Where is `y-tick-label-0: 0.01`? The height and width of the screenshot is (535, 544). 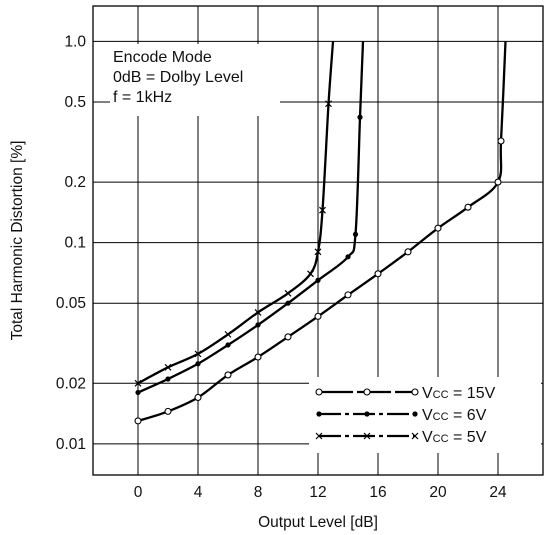 y-tick-label-0: 0.01 is located at coordinates (71, 444).